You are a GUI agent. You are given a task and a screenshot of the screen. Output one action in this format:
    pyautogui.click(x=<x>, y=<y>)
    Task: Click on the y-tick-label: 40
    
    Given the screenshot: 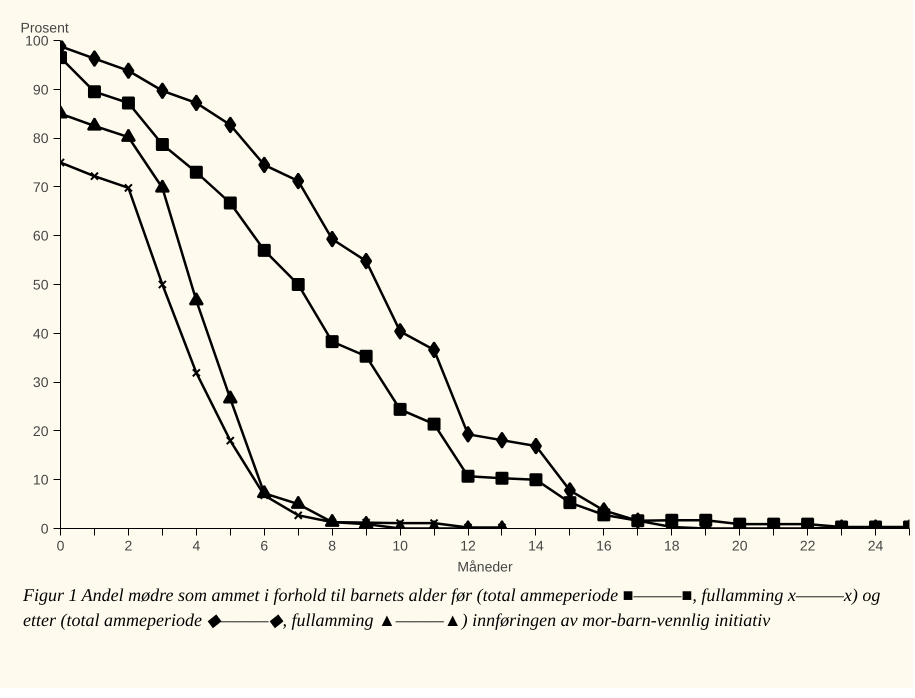 What is the action you would take?
    pyautogui.click(x=40, y=333)
    